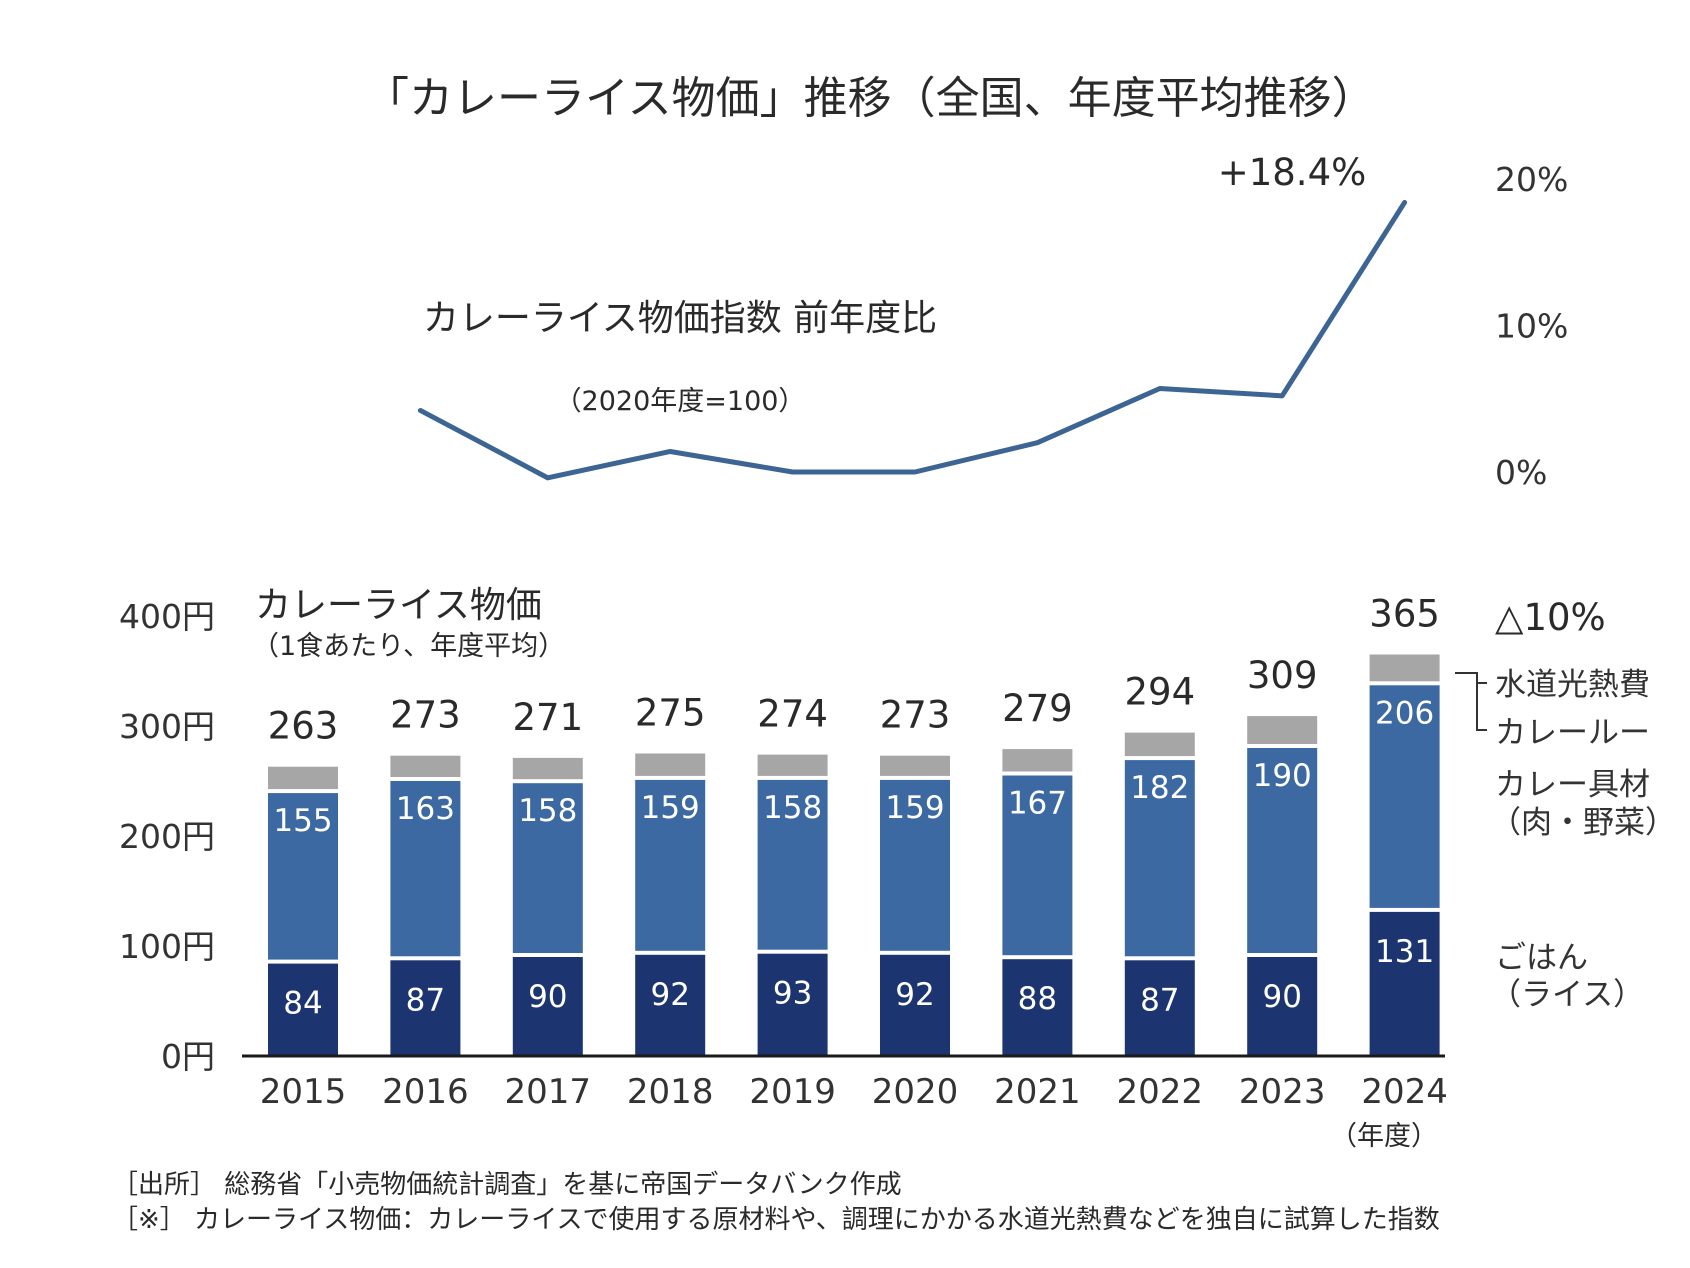 This screenshot has height=1268, width=1690. Describe the element at coordinates (1282, 776) in the screenshot. I see `segment-value-label: 190` at that location.